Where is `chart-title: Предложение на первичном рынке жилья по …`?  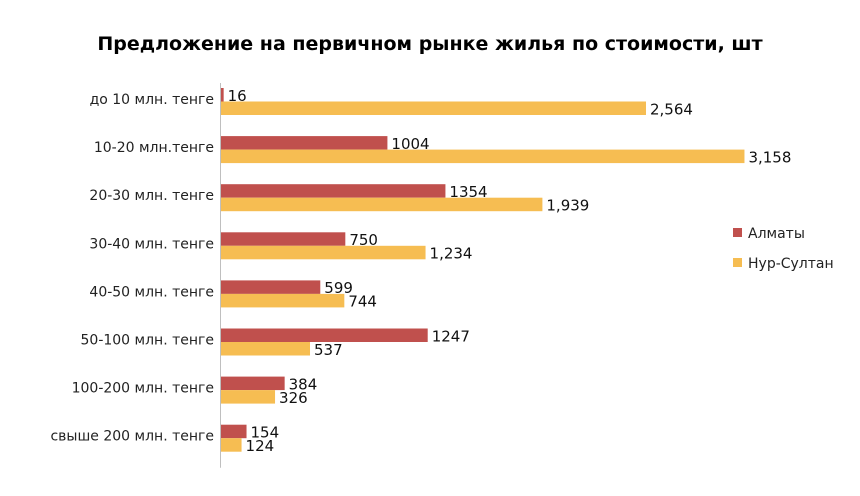 chart-title: Предложение на первичном рынке жилья по … is located at coordinates (429, 44).